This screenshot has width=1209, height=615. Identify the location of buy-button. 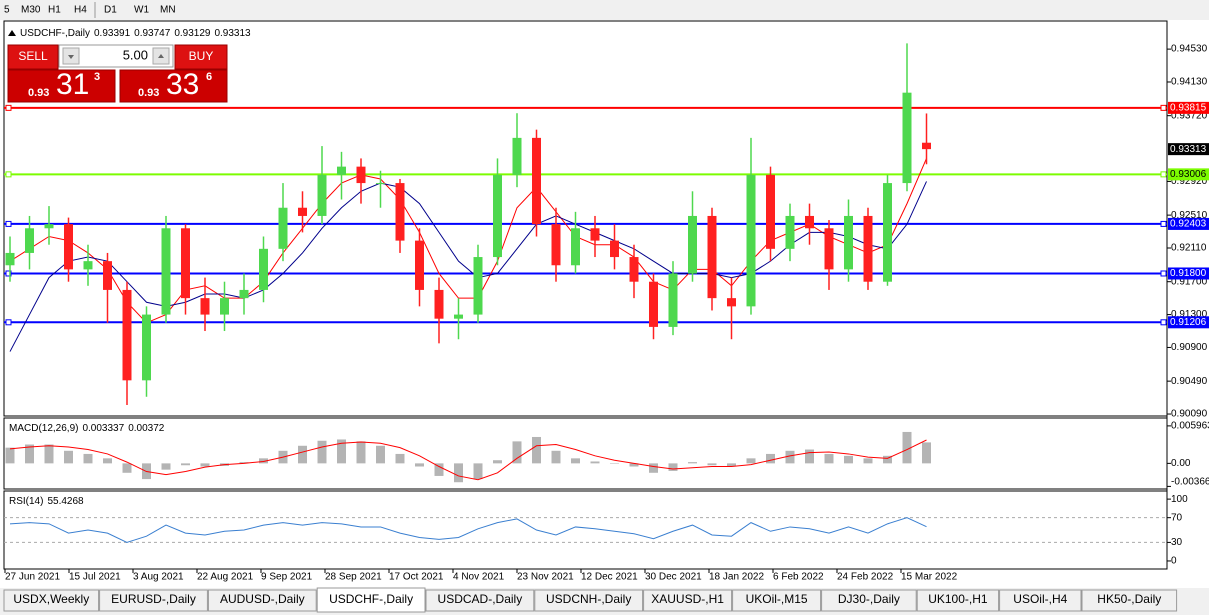
(201, 57).